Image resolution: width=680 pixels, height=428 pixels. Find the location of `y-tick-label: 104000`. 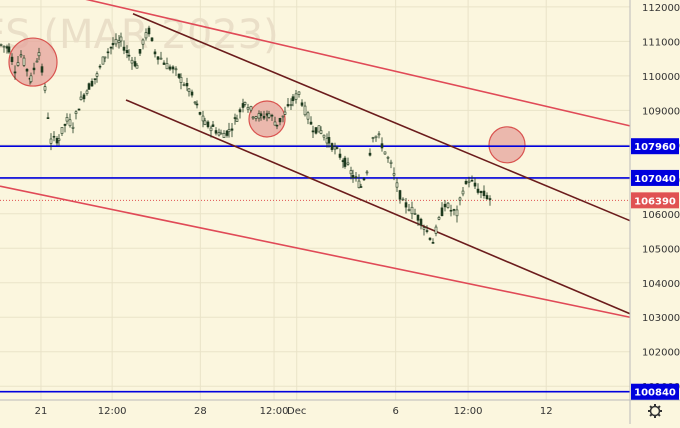

y-tick-label: 104000 is located at coordinates (661, 284).